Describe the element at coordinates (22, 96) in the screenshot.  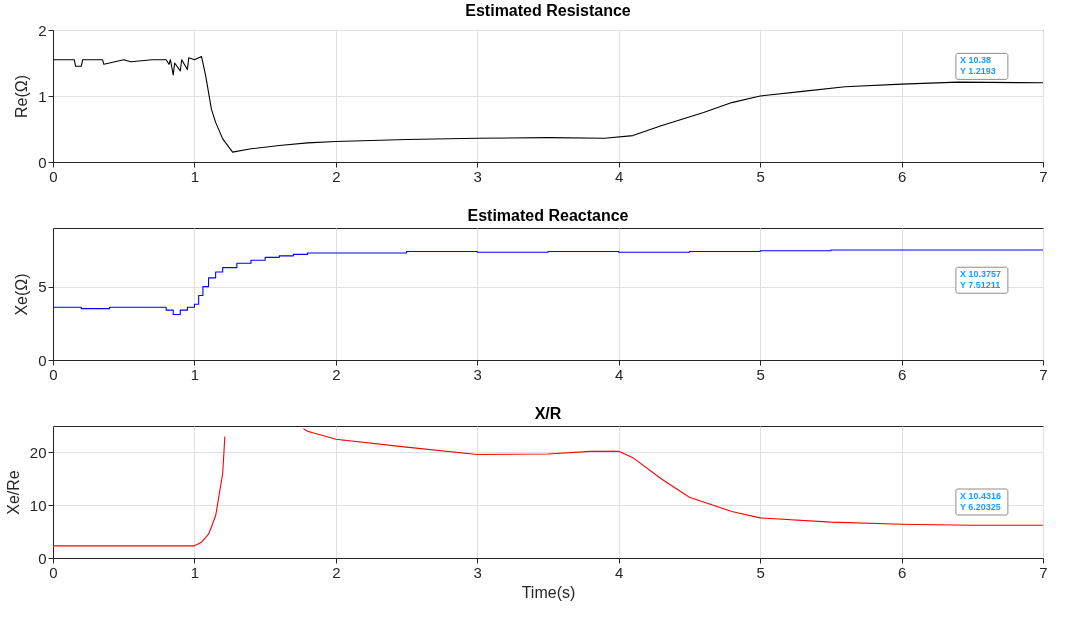
I see `y-axis-title: Re(Ω)` at that location.